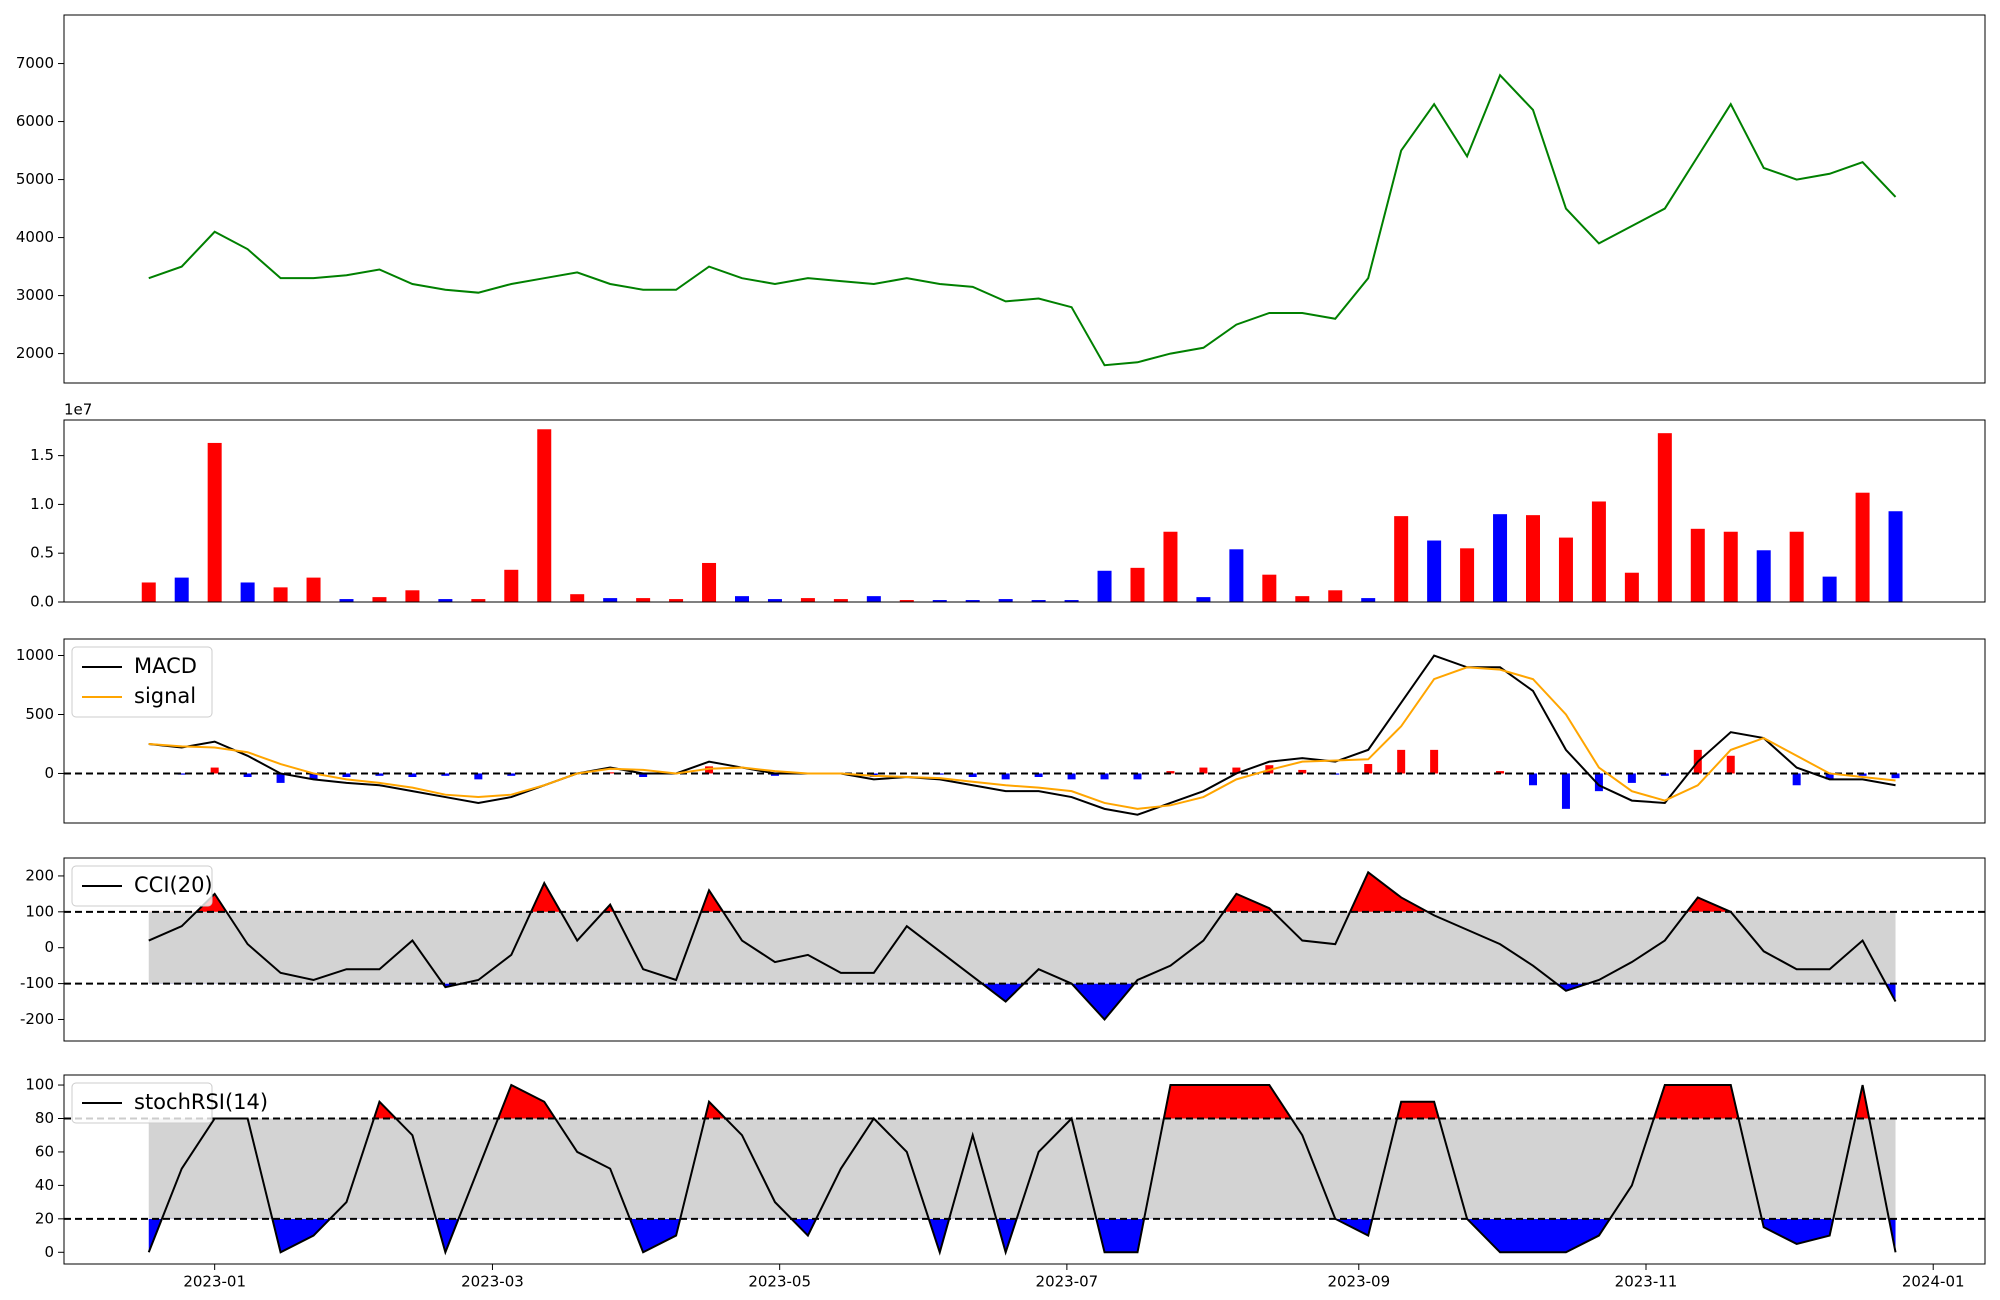  I want to click on legend-label: CCI(20), so click(173, 885).